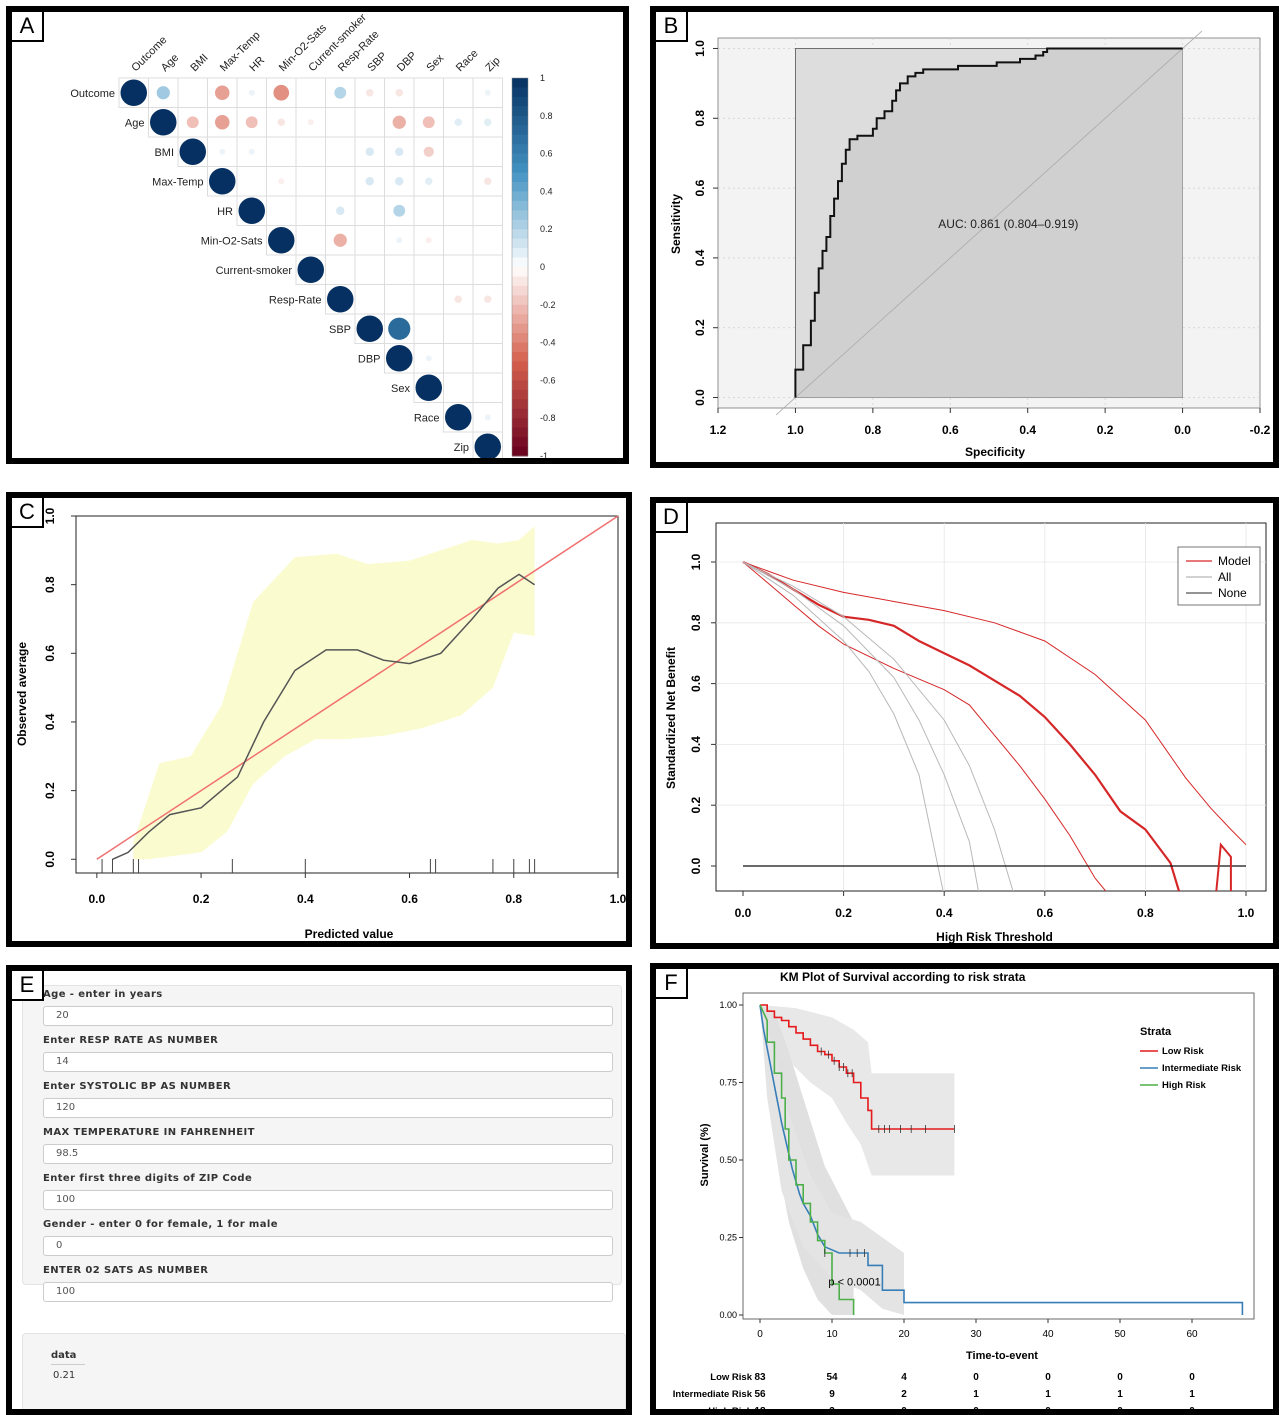  Describe the element at coordinates (328, 1108) in the screenshot. I see `systolic-bp-input: 120` at that location.